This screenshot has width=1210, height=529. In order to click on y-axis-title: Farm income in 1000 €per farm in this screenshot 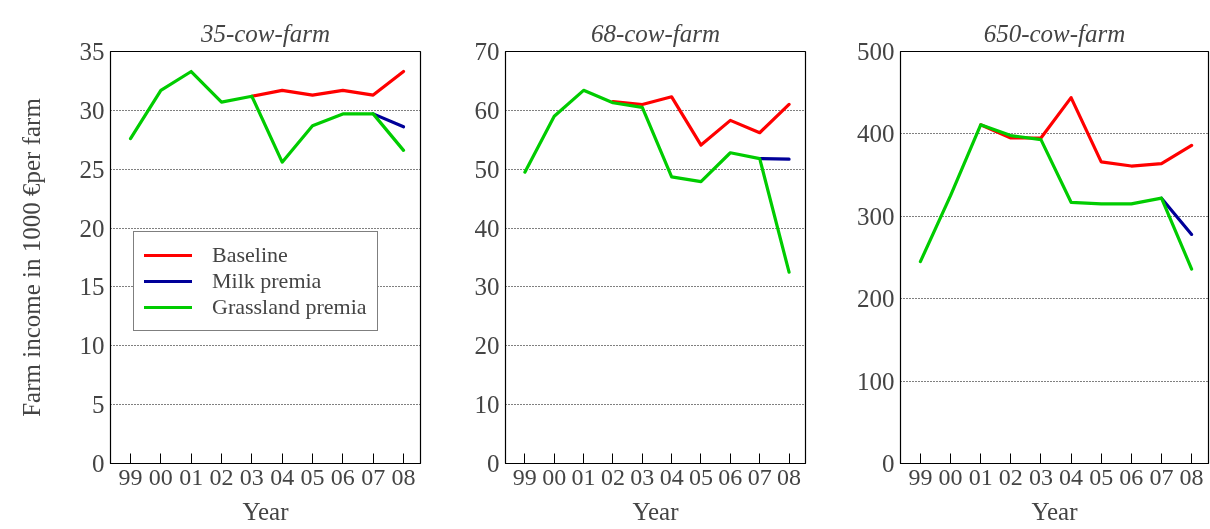, I will do `click(31, 257)`.